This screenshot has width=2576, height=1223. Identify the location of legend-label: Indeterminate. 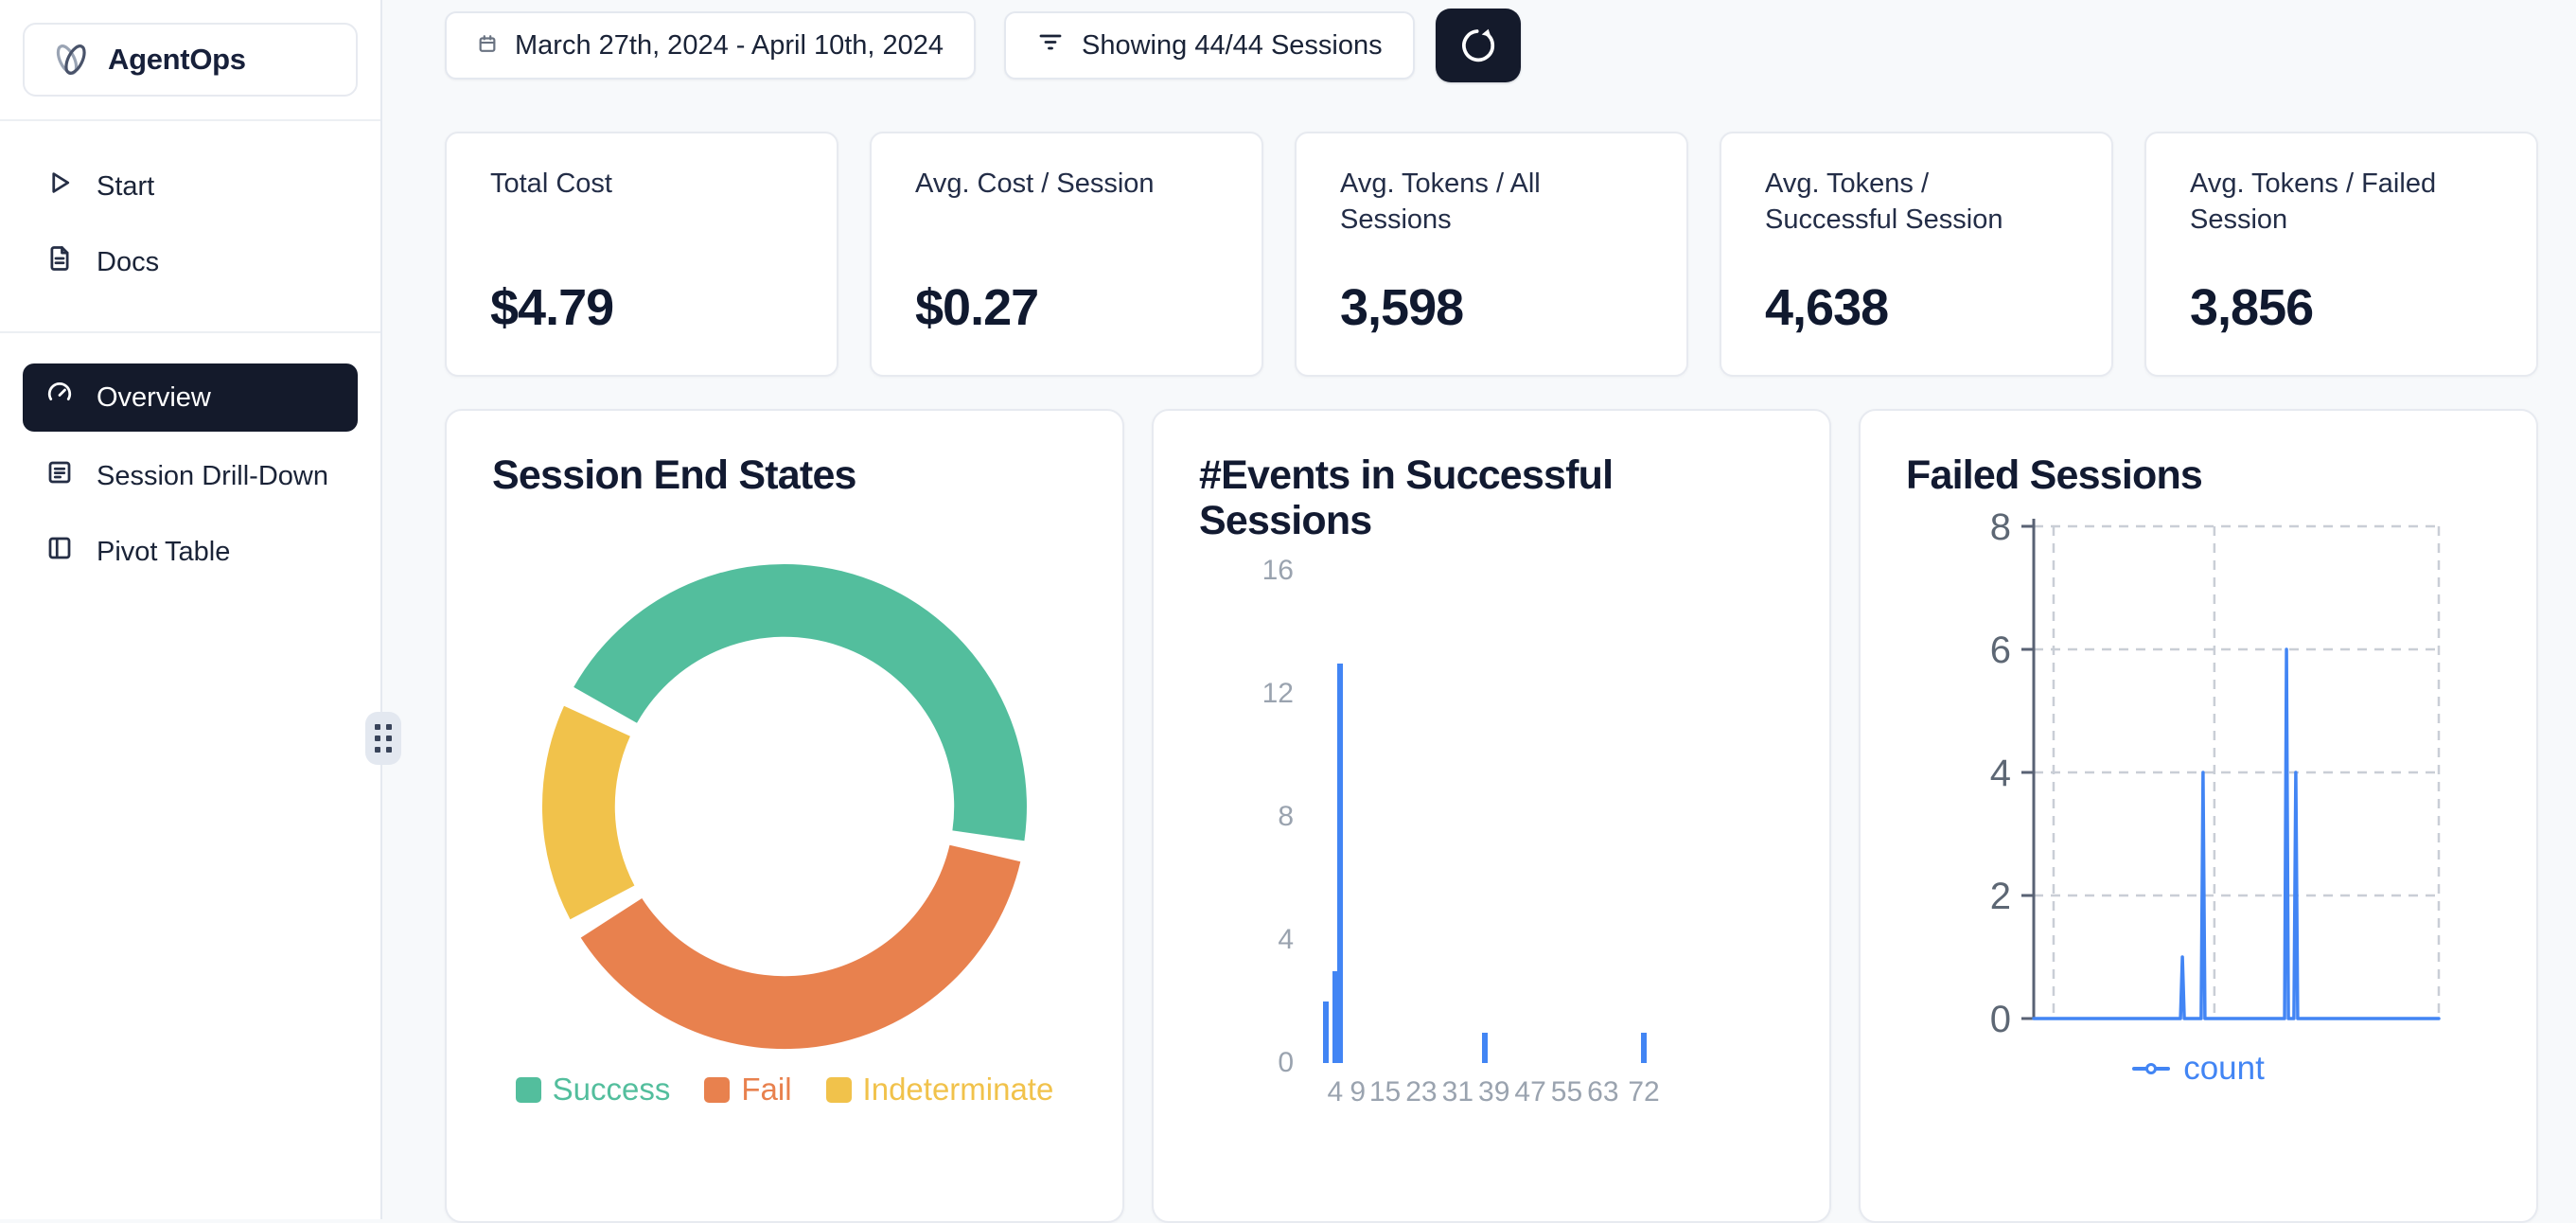
(958, 1090).